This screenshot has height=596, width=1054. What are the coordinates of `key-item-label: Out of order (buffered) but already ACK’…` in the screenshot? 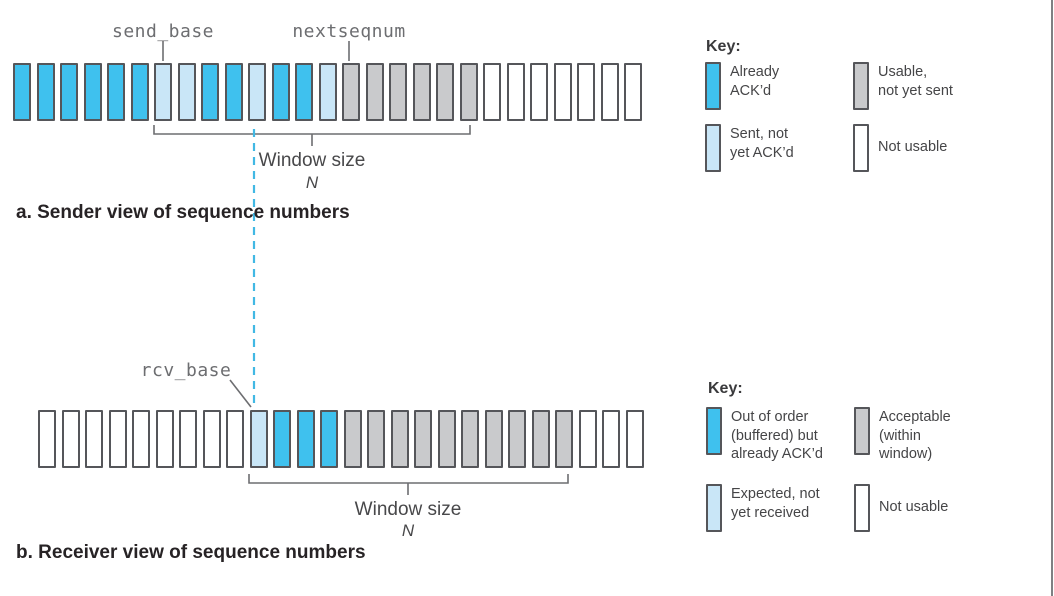 It's located at (777, 435).